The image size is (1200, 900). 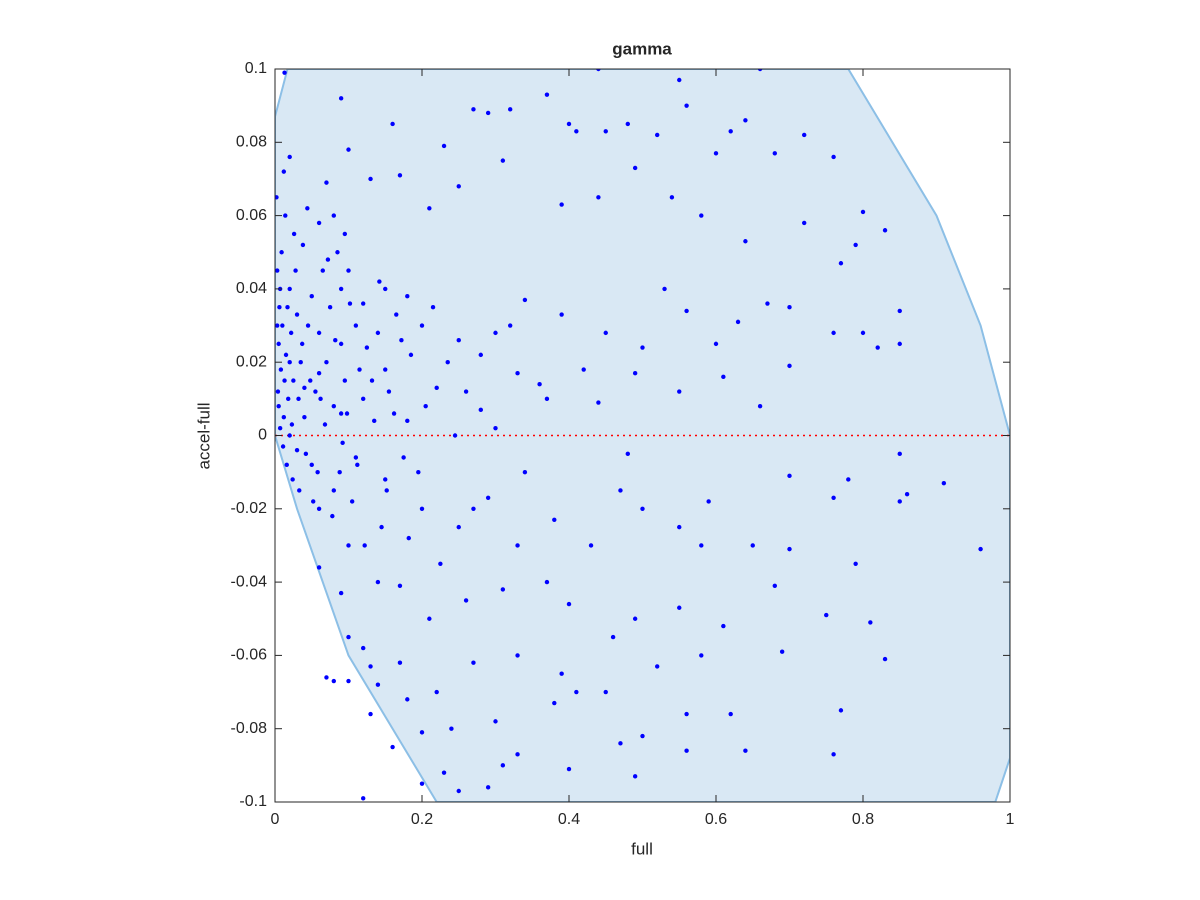 What do you see at coordinates (1010, 819) in the screenshot?
I see `x-tick-label: 1` at bounding box center [1010, 819].